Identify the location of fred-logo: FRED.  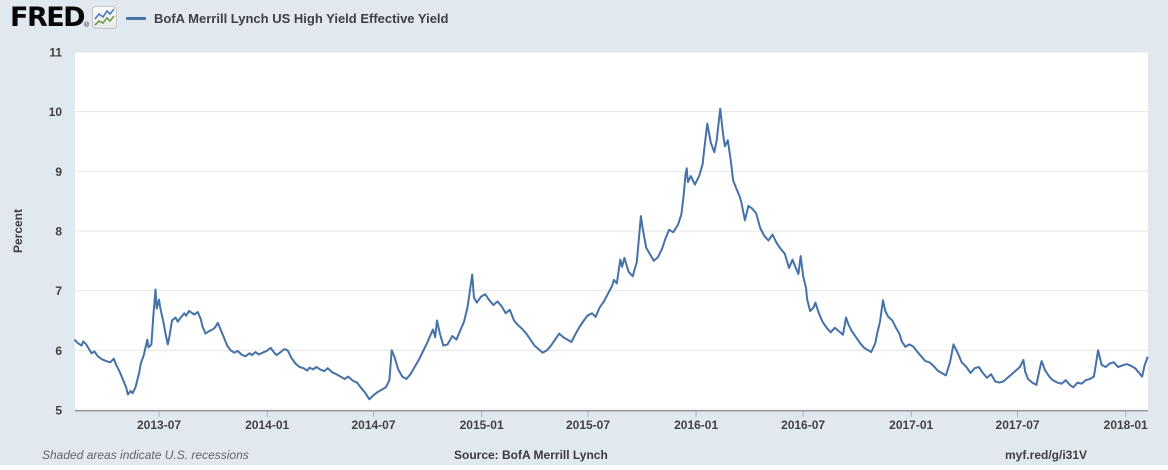
(48, 17).